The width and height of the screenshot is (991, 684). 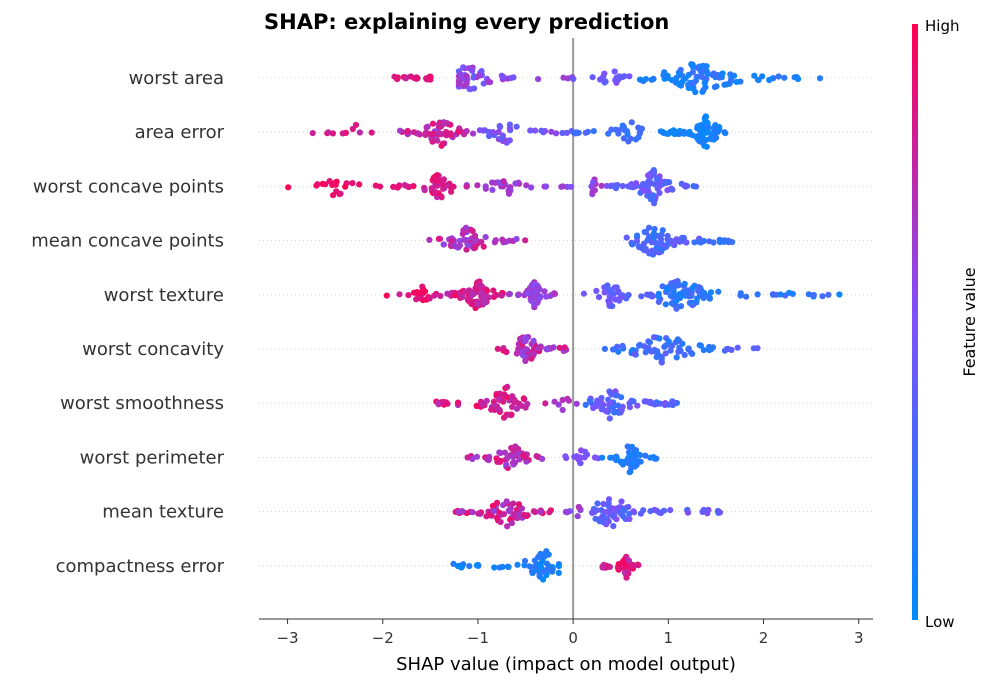 What do you see at coordinates (140, 566) in the screenshot?
I see `feature-label: compactness error` at bounding box center [140, 566].